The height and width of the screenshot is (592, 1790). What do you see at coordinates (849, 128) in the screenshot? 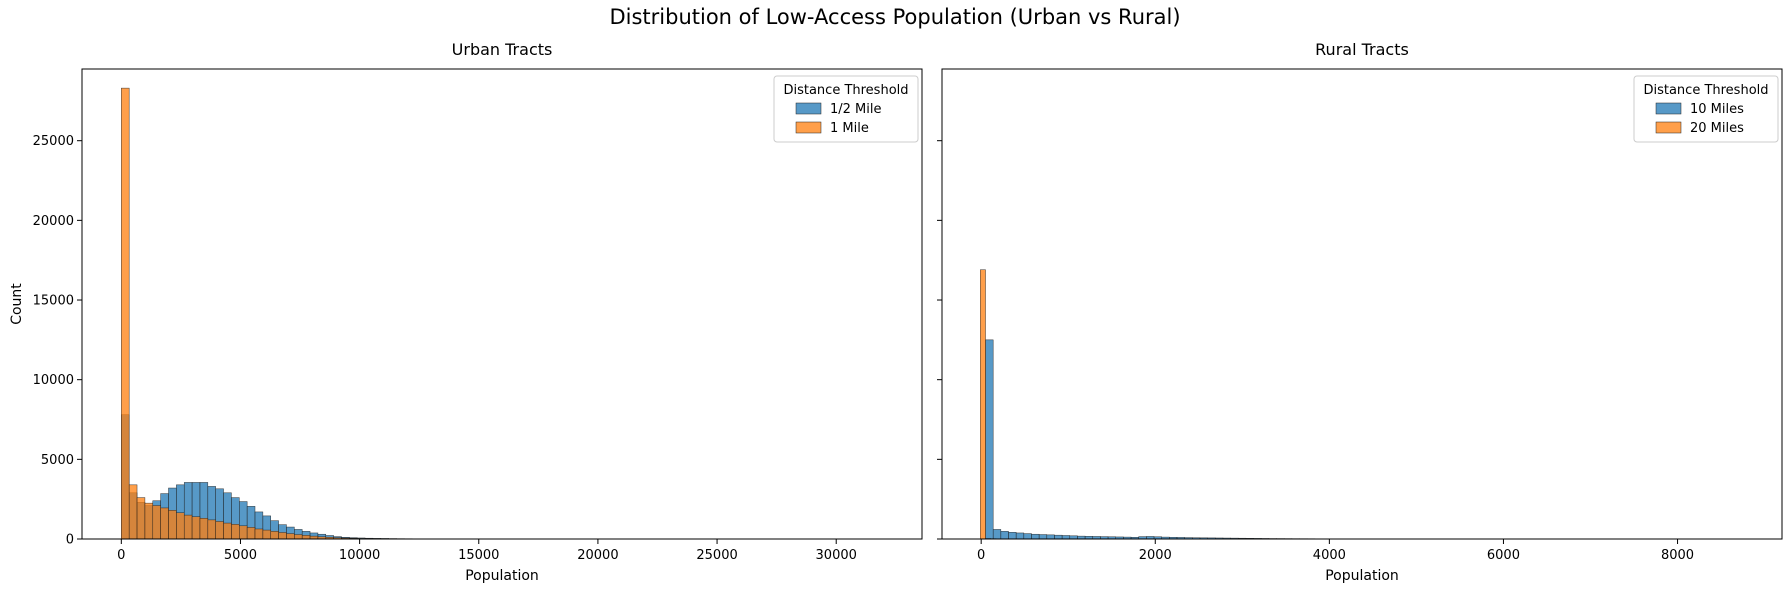
I see `urban-legend-label: 1 Mile` at bounding box center [849, 128].